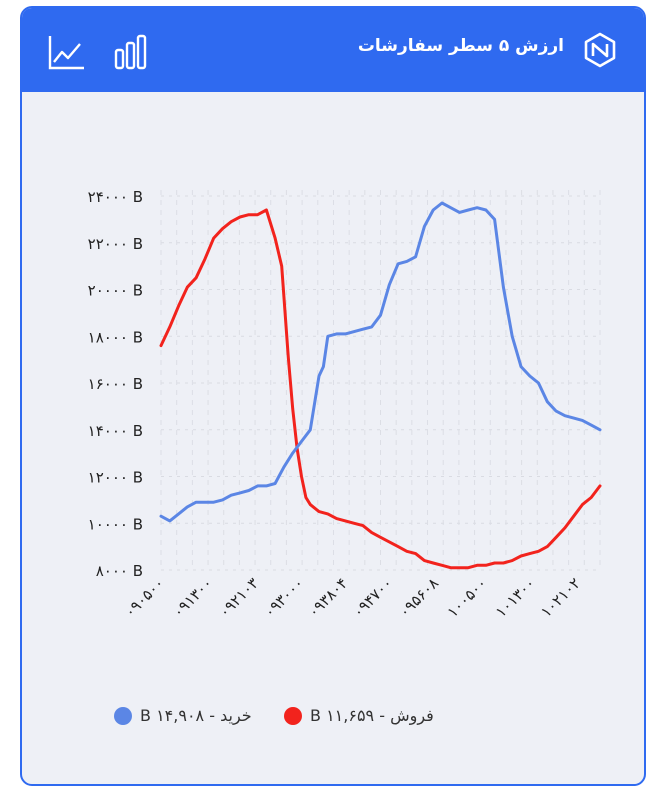 The height and width of the screenshot is (800, 664). I want to click on y-tick-label: ۱۸۰۰۰ B, so click(115, 337).